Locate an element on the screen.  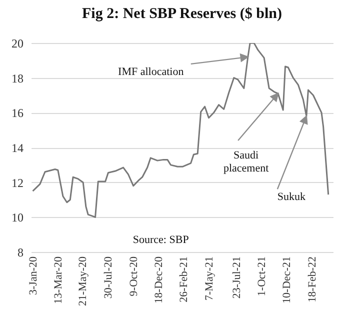
y-tick-label: 10 is located at coordinates (18, 217).